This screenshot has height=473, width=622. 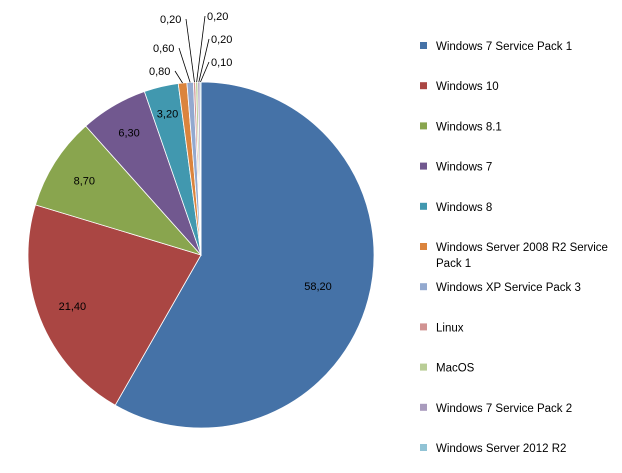 I want to click on legend-item-windows-10: Windows 10, so click(x=459, y=87).